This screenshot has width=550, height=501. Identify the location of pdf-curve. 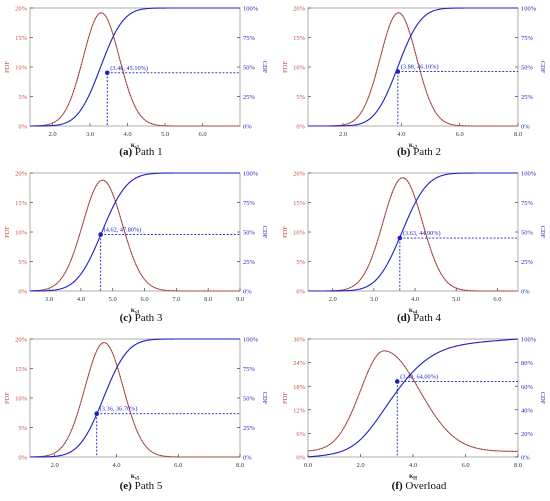
(413, 401).